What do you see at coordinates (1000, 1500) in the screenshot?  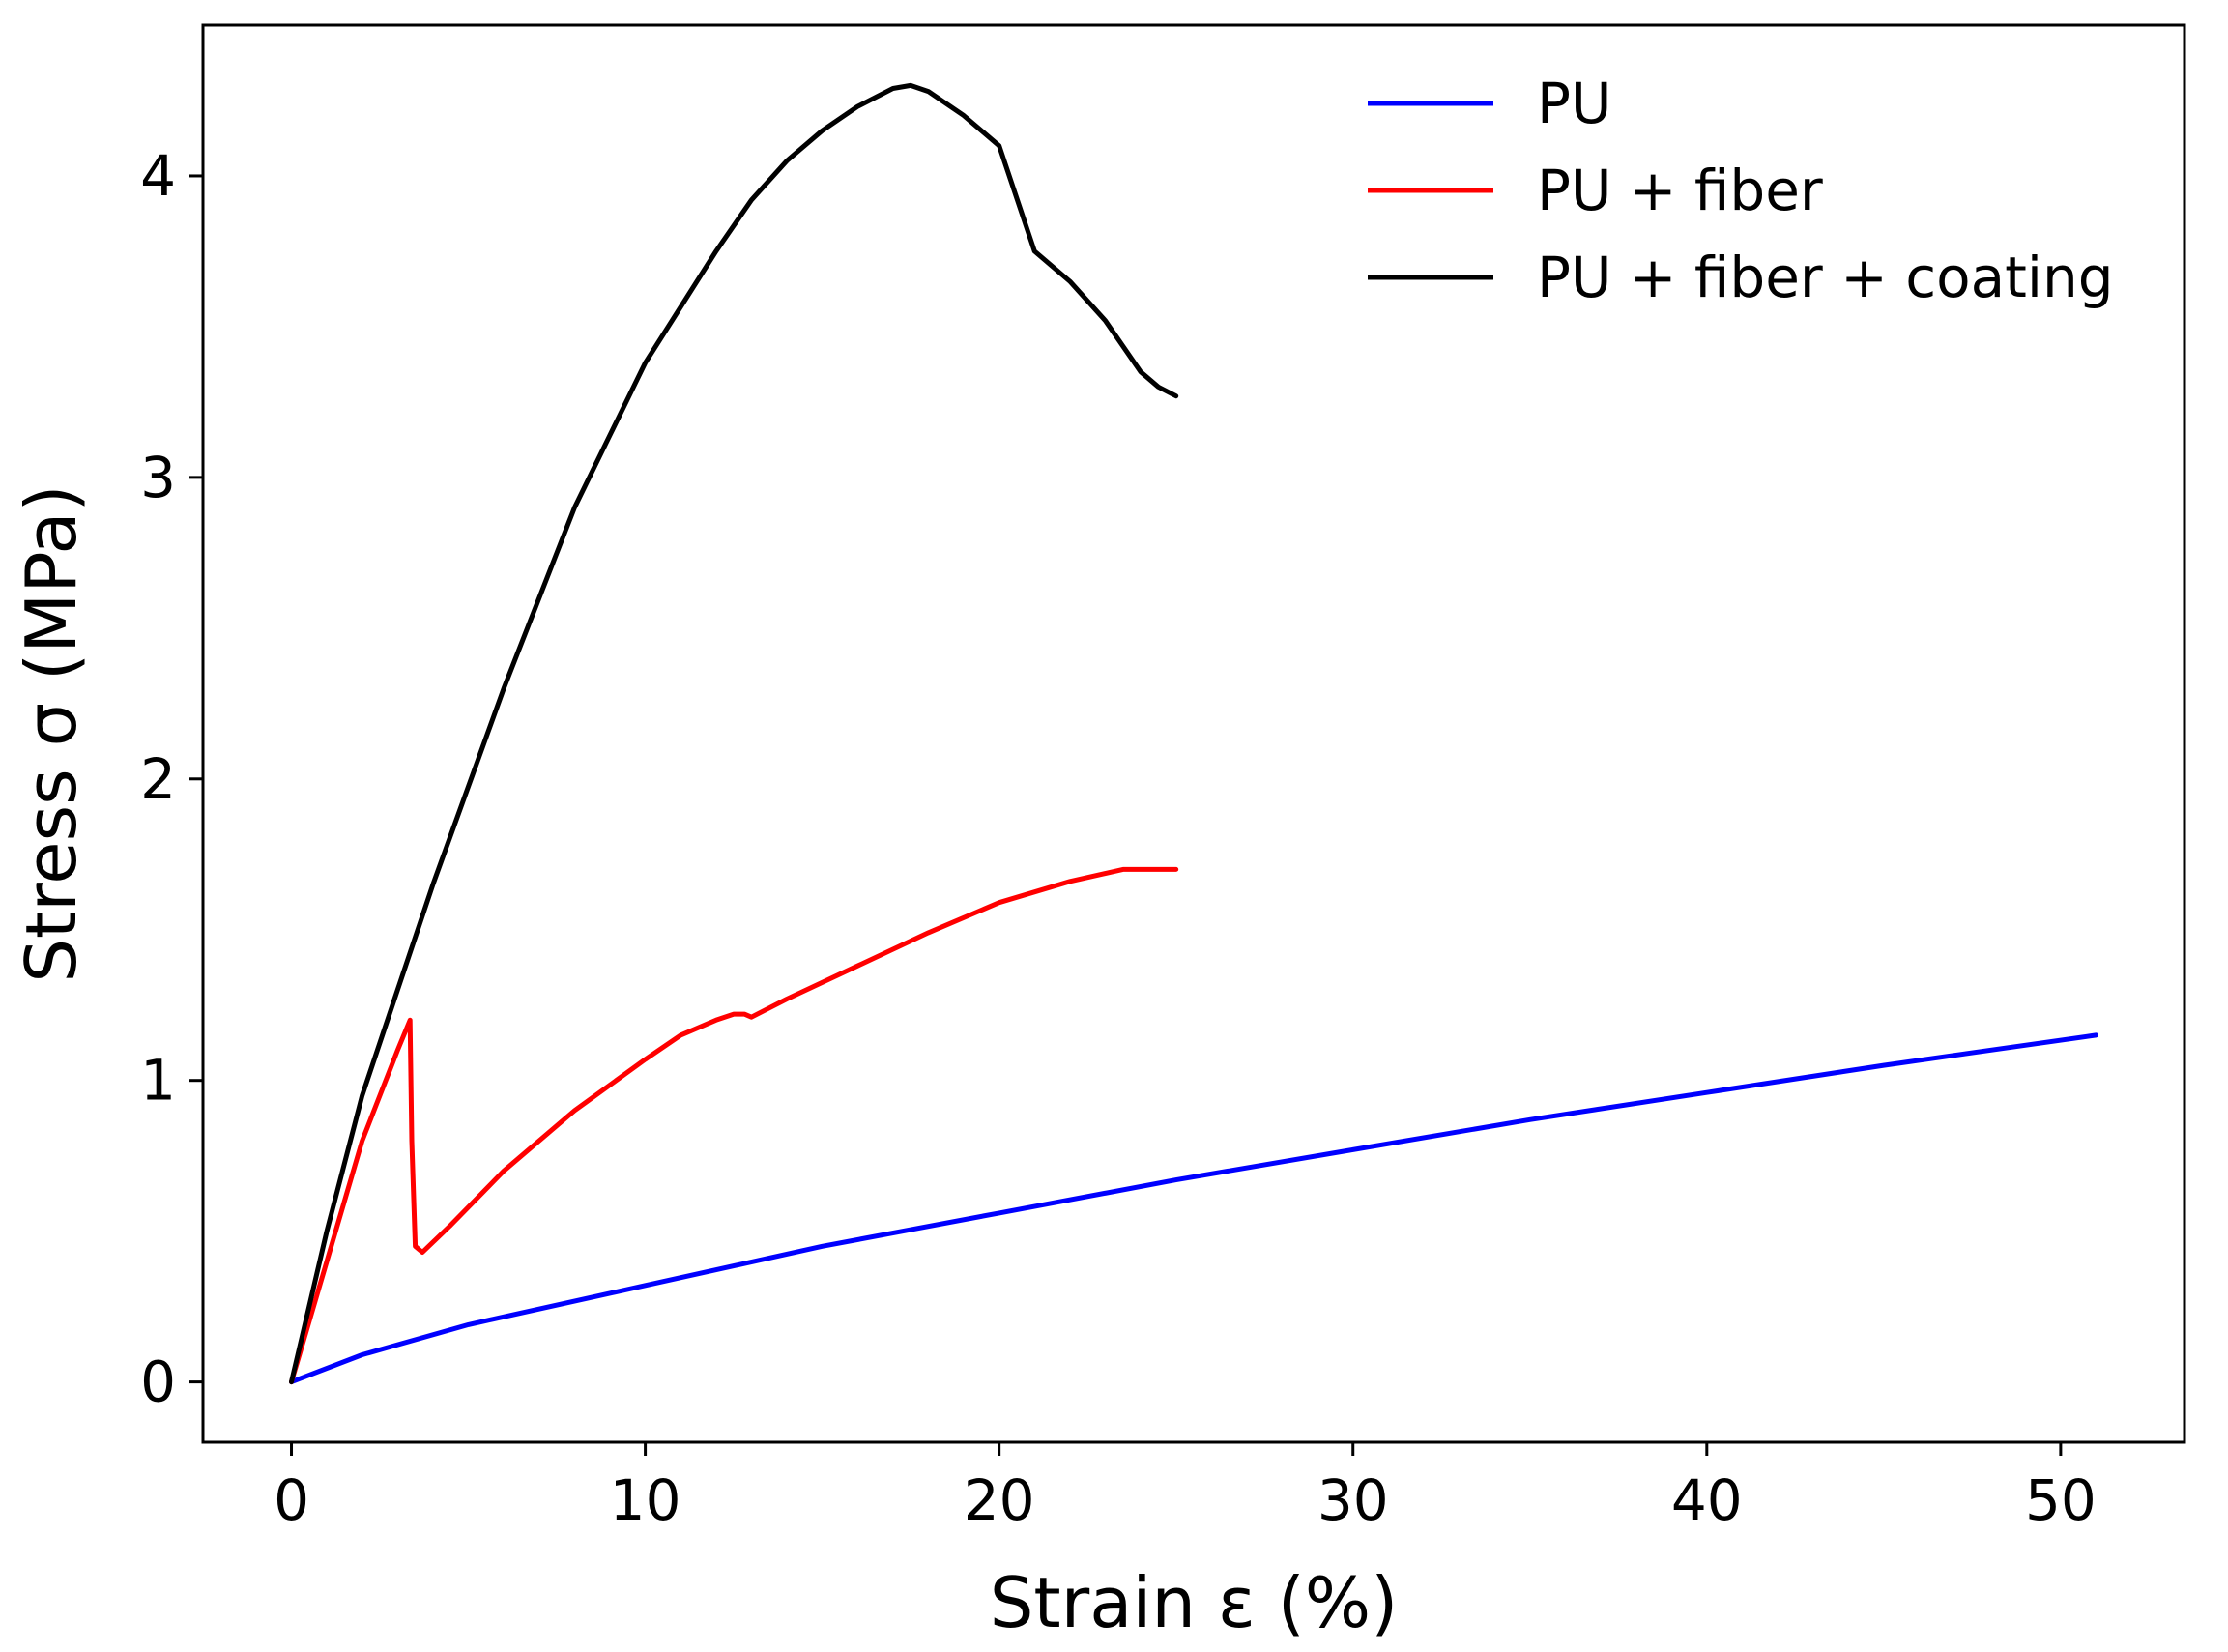 I see `x-tick-label: 20` at bounding box center [1000, 1500].